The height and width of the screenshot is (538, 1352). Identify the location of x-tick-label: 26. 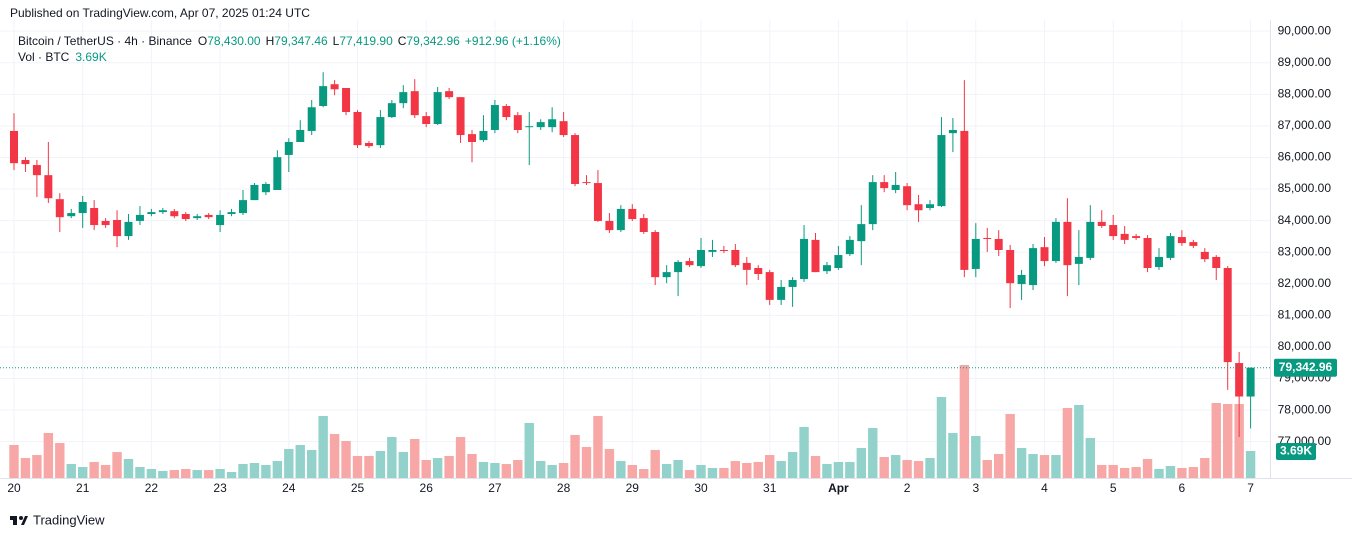
(427, 488).